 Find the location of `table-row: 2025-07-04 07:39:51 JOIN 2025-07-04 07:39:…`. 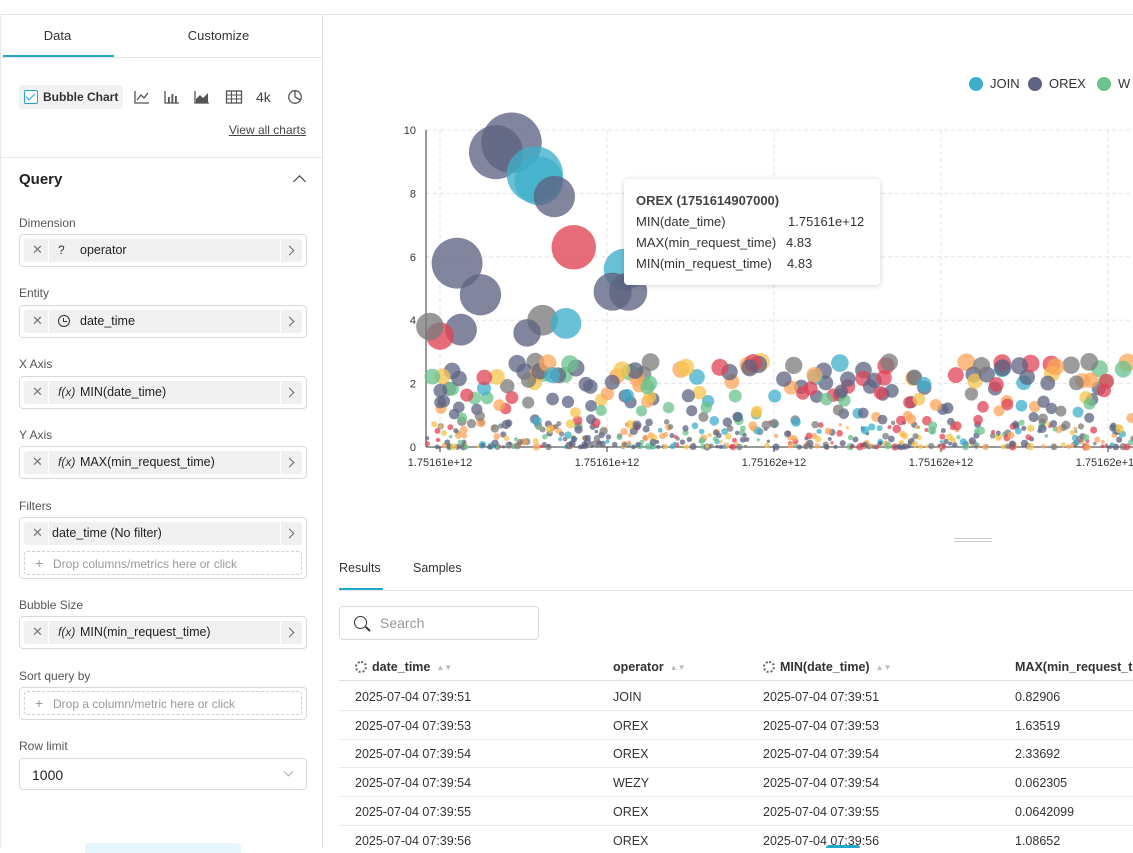

table-row: 2025-07-04 07:39:51 JOIN 2025-07-04 07:39:… is located at coordinates (736, 696).